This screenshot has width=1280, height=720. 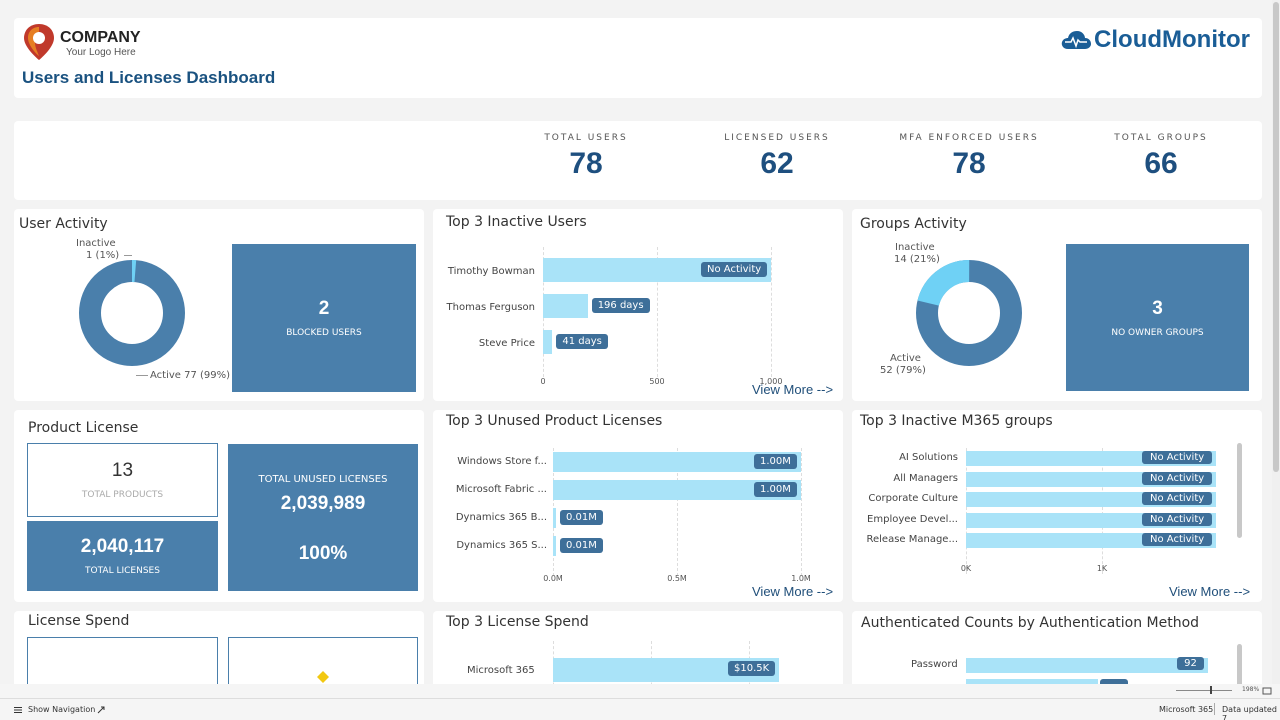 I want to click on page-scrollbar-thumb, so click(x=1276, y=237).